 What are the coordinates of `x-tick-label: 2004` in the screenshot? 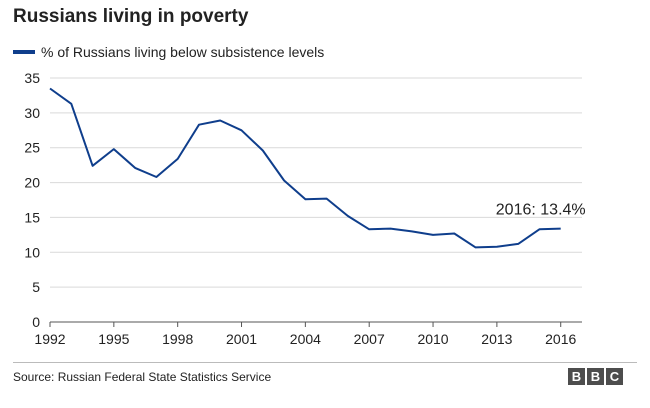 It's located at (305, 339).